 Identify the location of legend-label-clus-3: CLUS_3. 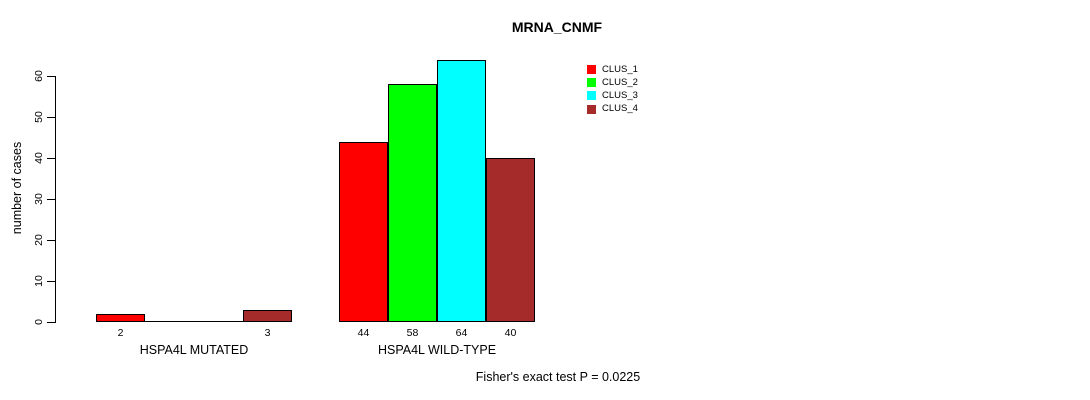
(620, 95).